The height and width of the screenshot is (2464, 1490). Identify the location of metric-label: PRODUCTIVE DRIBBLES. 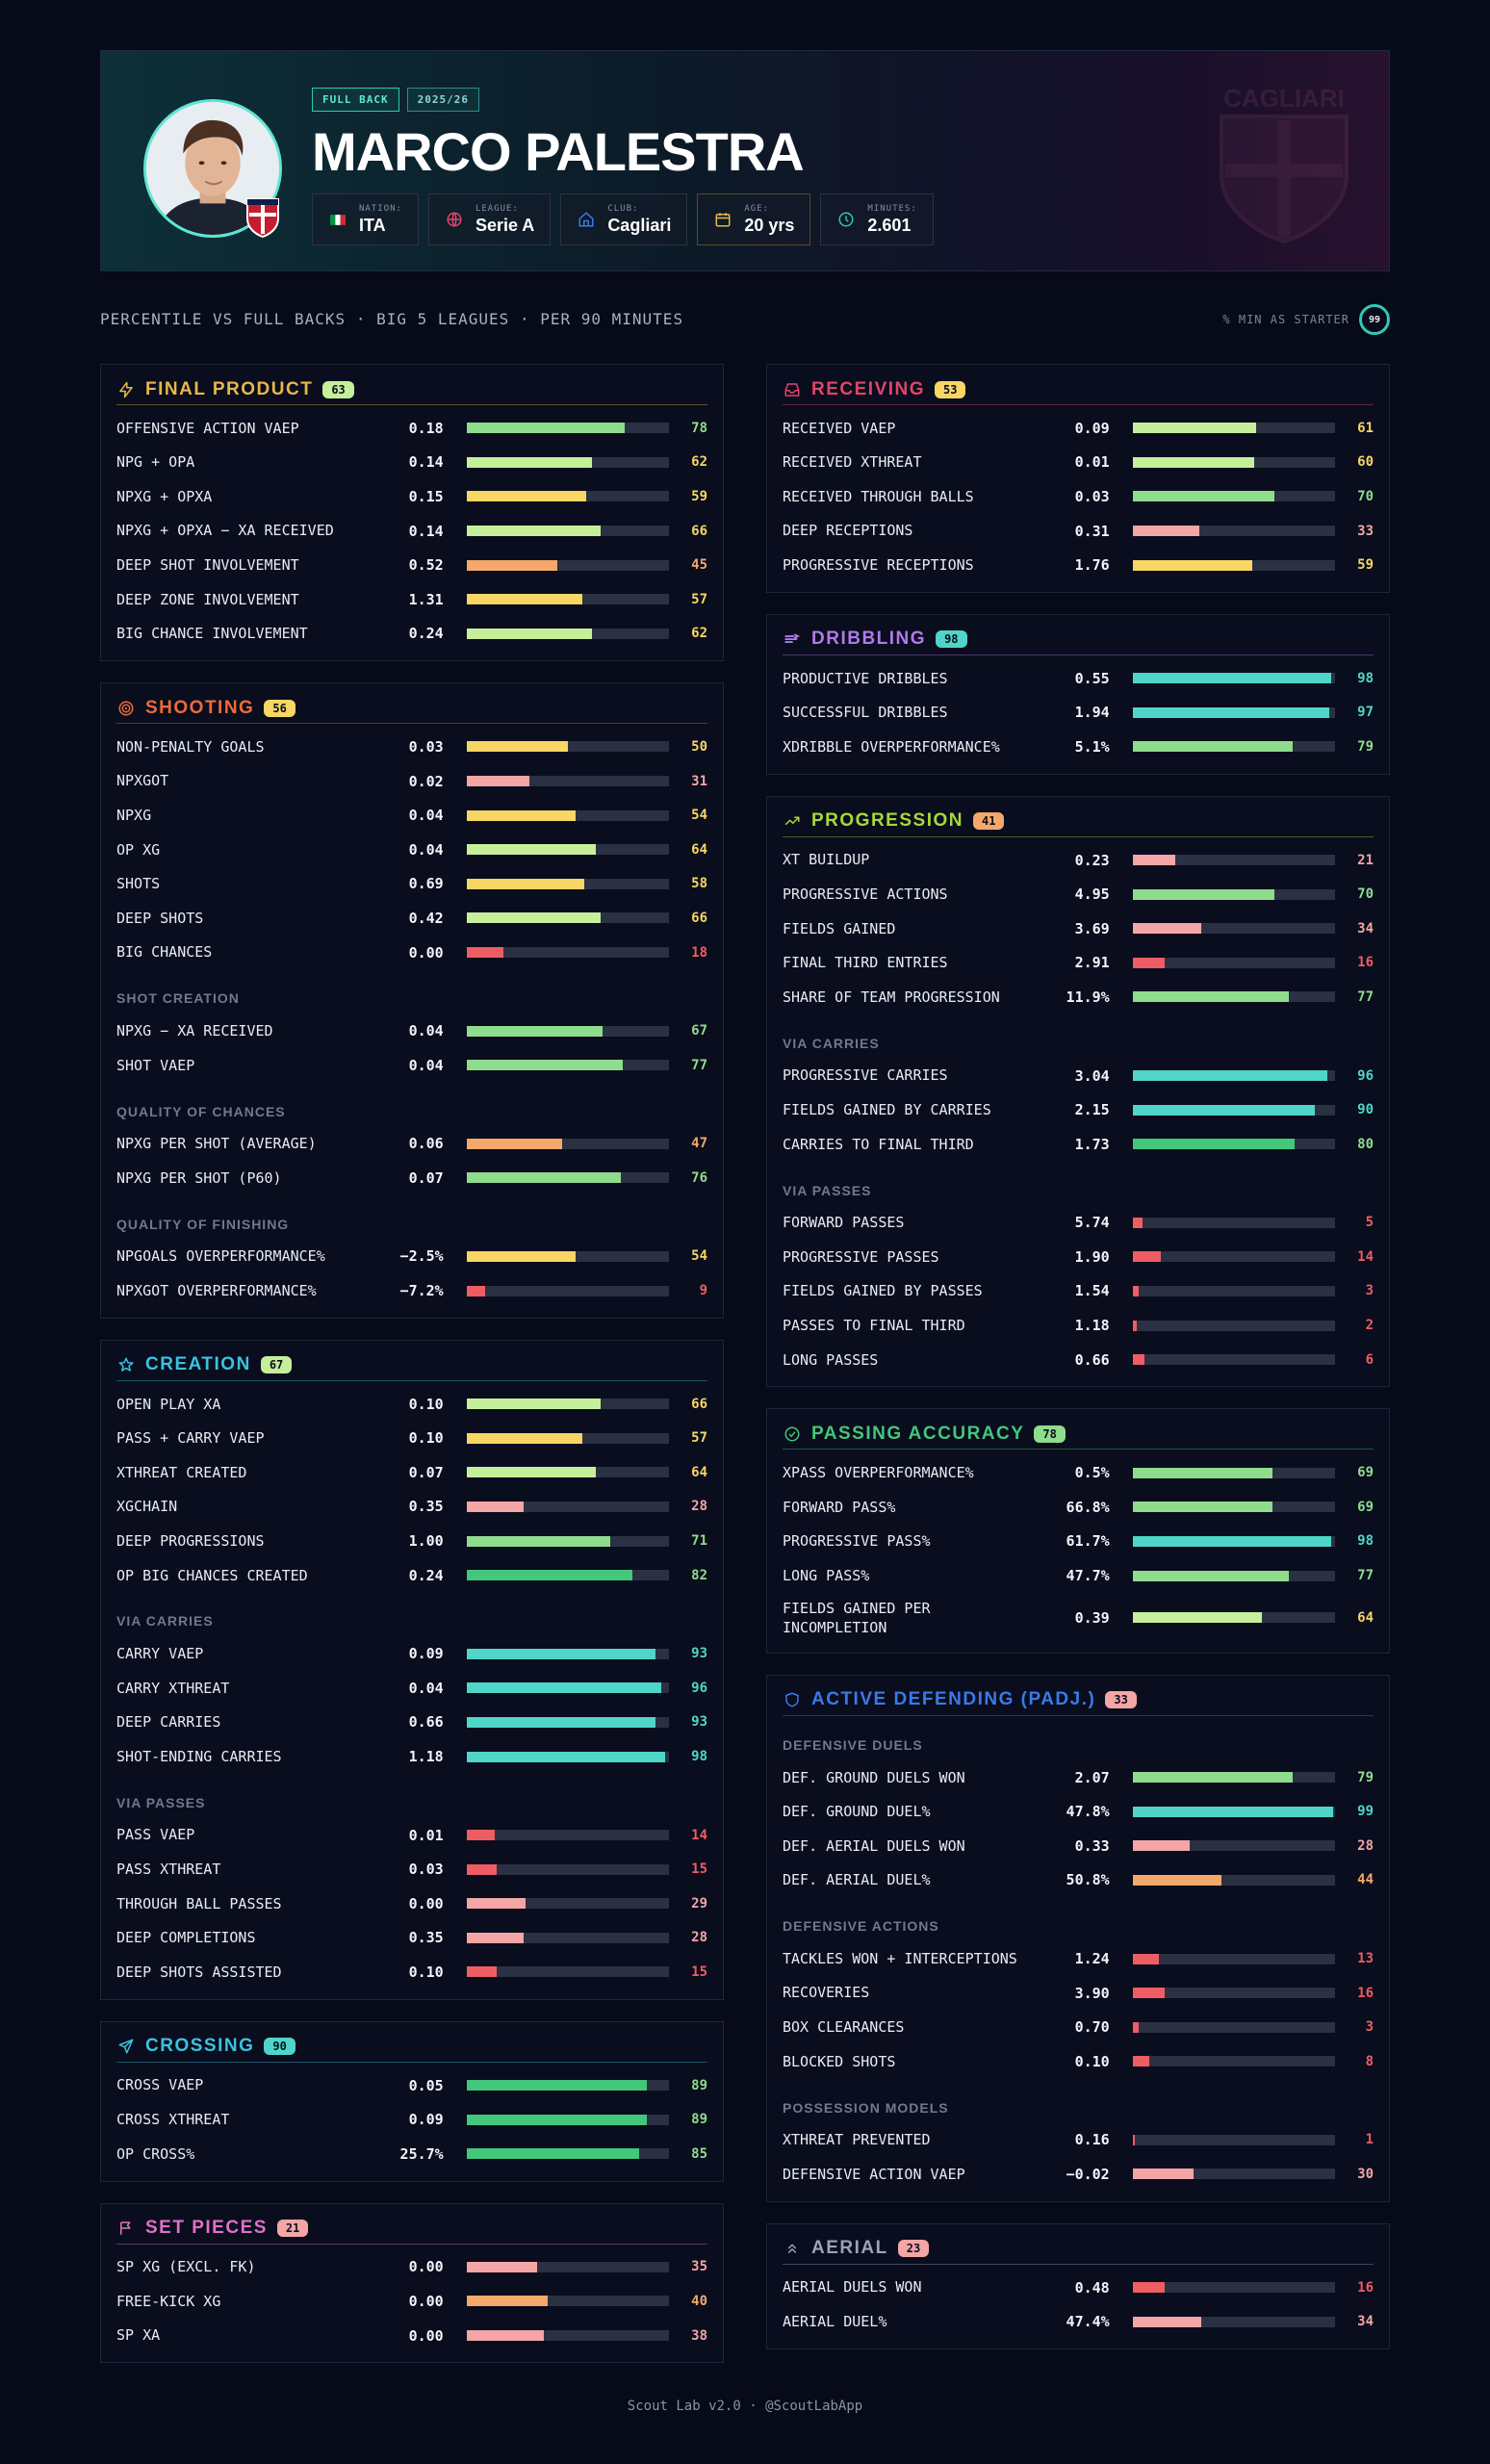
(865, 678).